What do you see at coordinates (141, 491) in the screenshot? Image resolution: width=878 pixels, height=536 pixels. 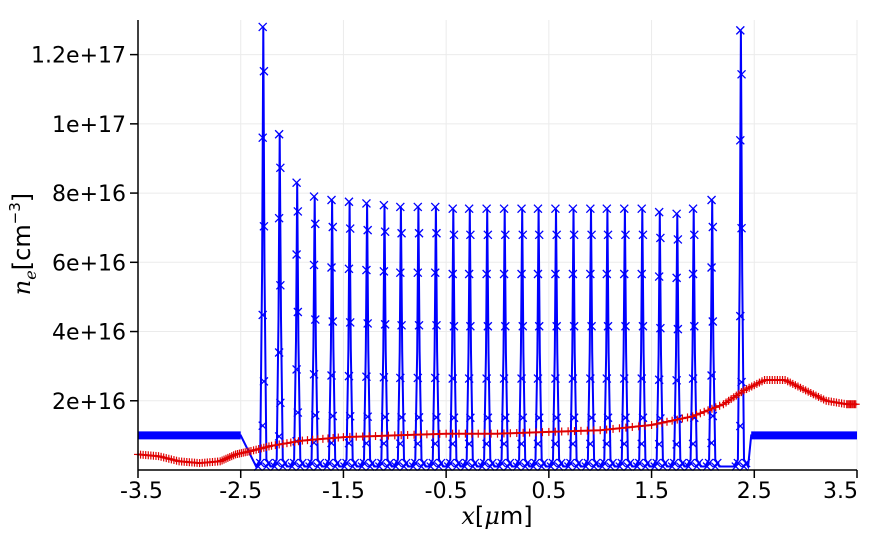 I see `x-tick-label-0: -3.5` at bounding box center [141, 491].